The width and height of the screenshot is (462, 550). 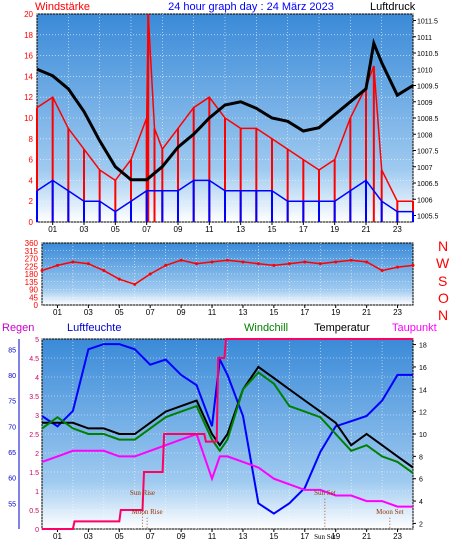 I want to click on compass-label-1: N, so click(x=443, y=246).